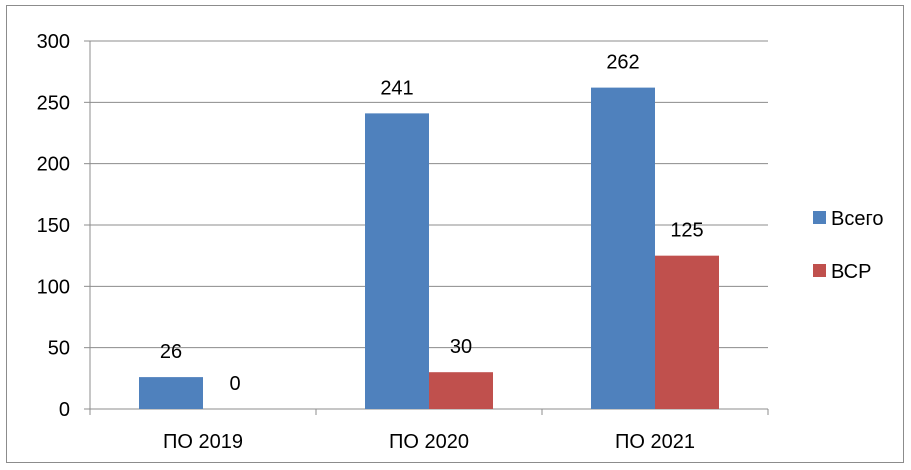 This screenshot has height=470, width=911. I want to click on data-label: 262, so click(622, 63).